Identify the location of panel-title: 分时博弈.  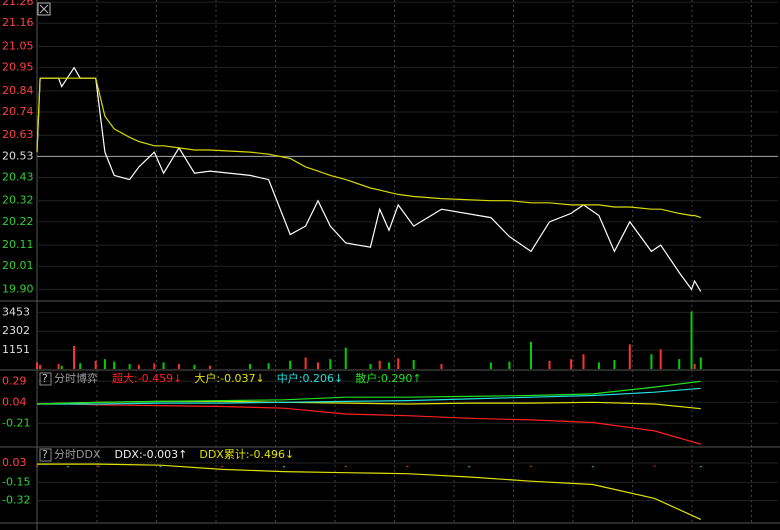
(76, 378).